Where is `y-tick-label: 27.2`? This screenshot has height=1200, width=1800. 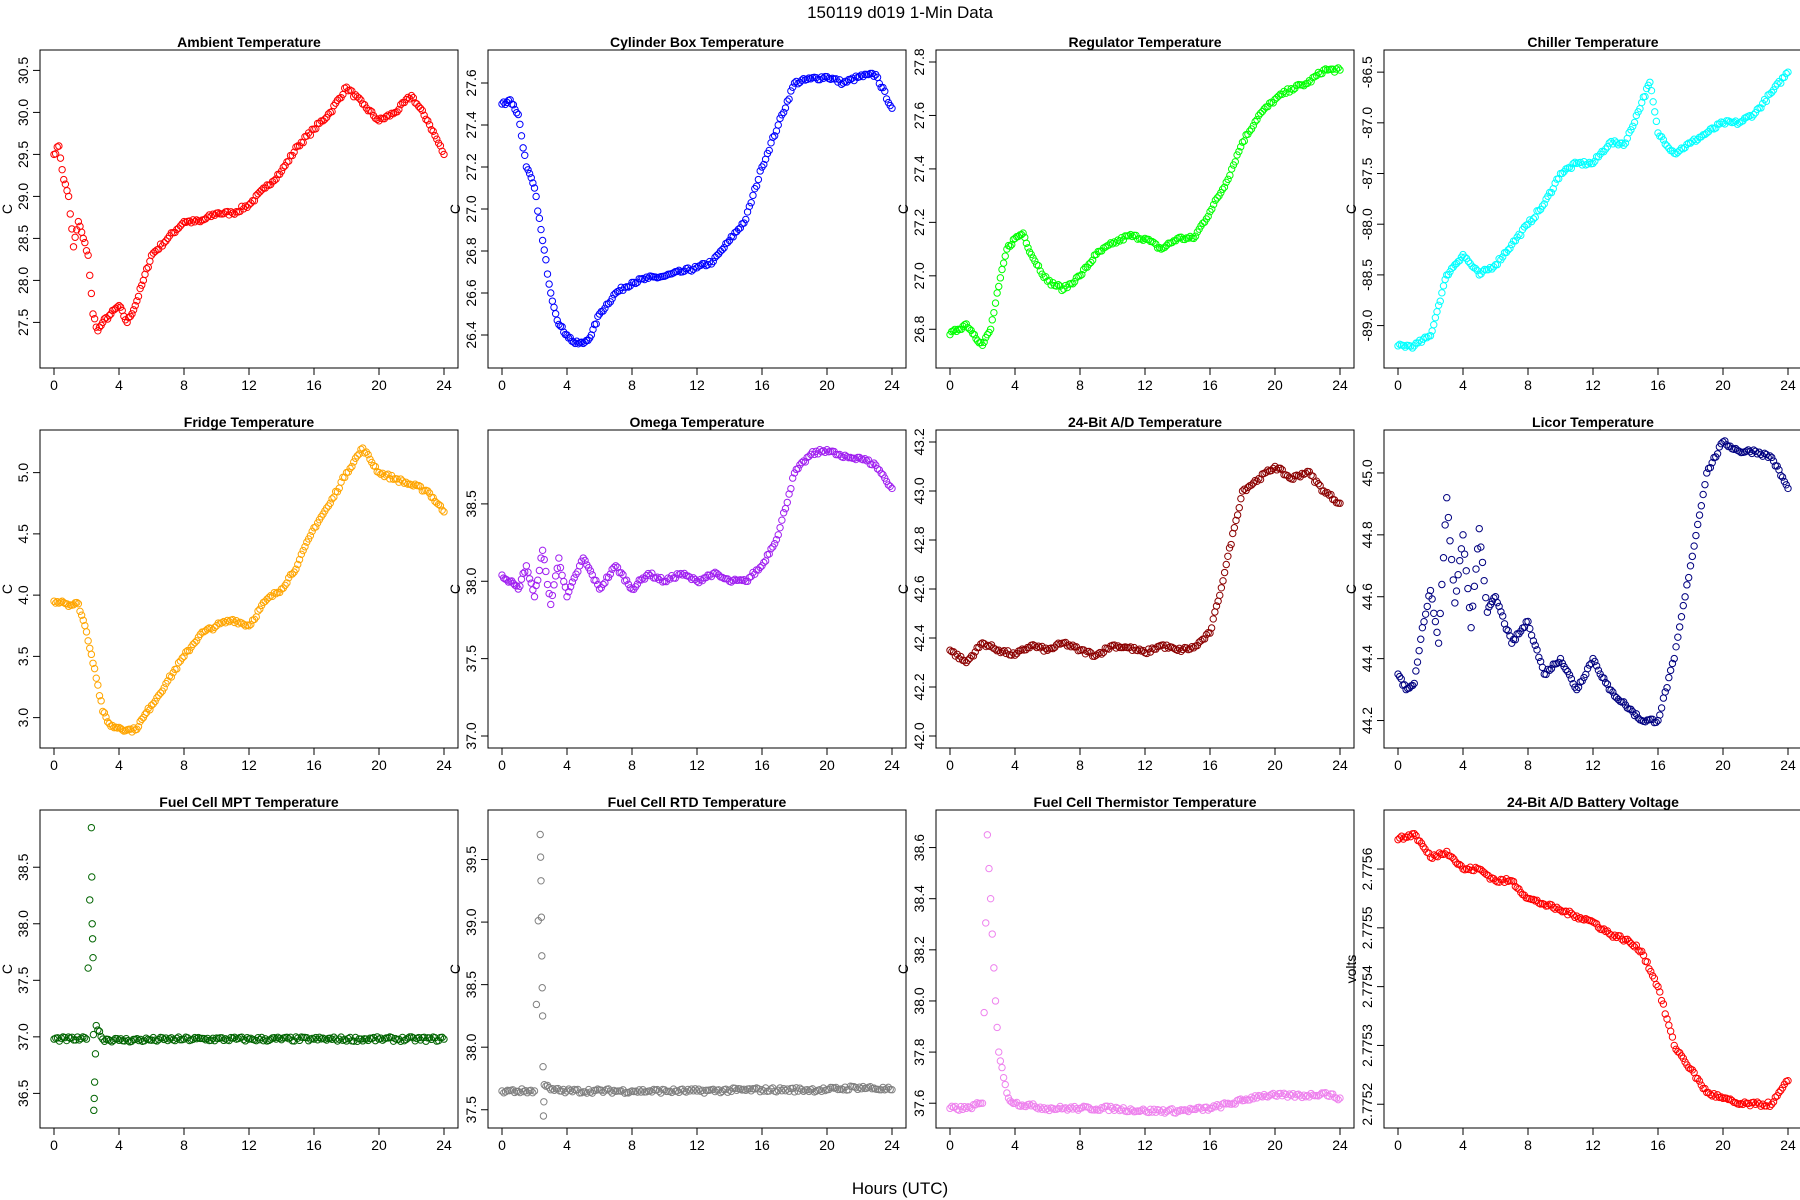 y-tick-label: 27.2 is located at coordinates (471, 166).